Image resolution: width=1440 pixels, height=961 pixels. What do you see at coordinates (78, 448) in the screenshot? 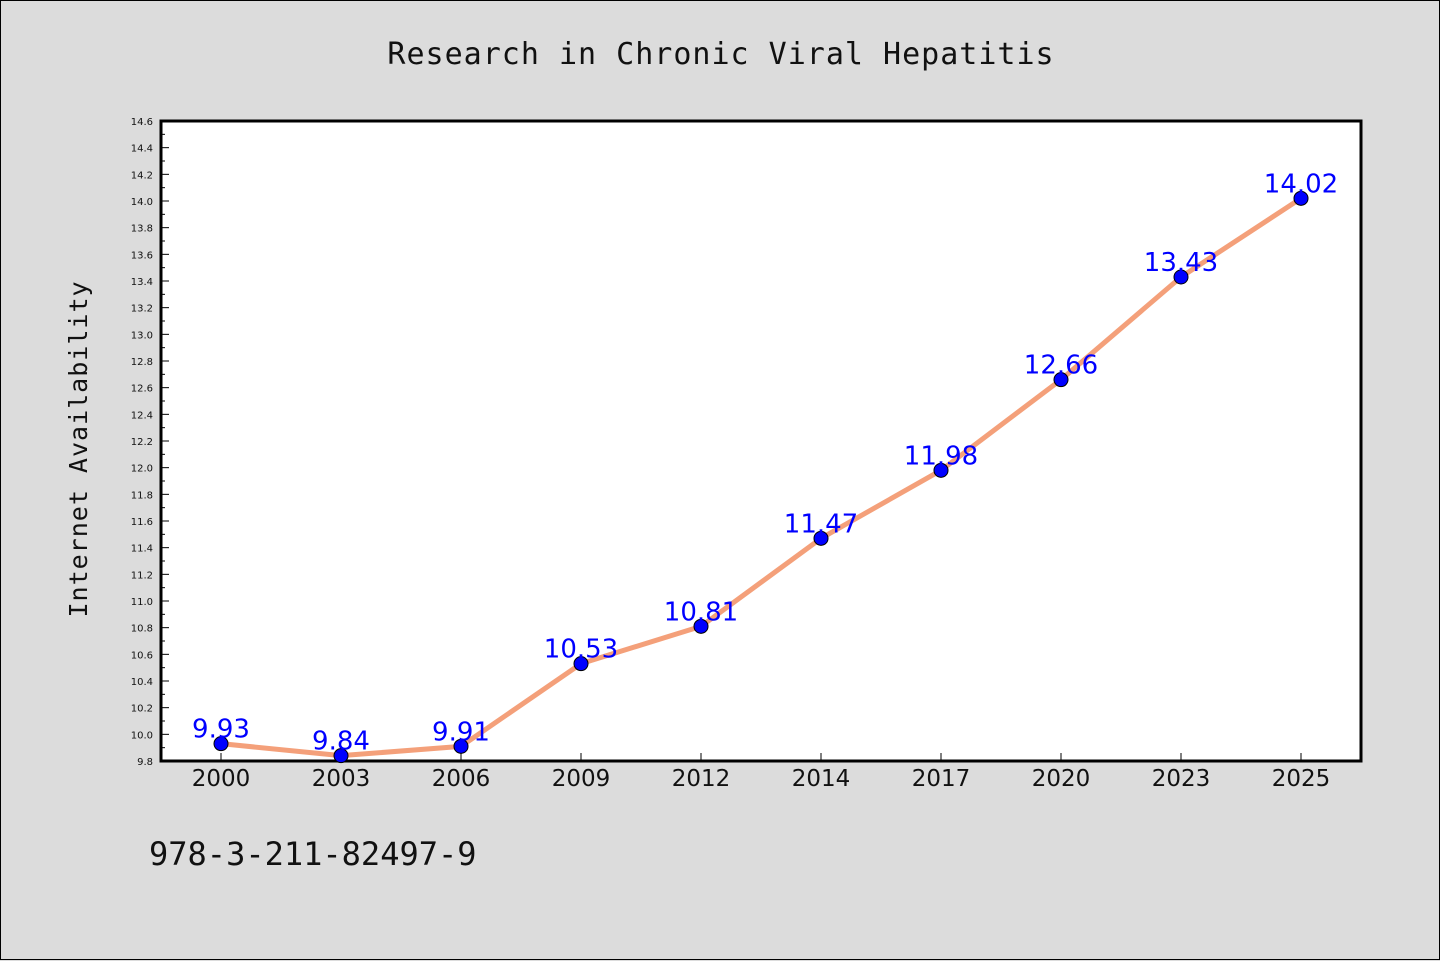
I see `y-axis-label: Internet Availability` at bounding box center [78, 448].